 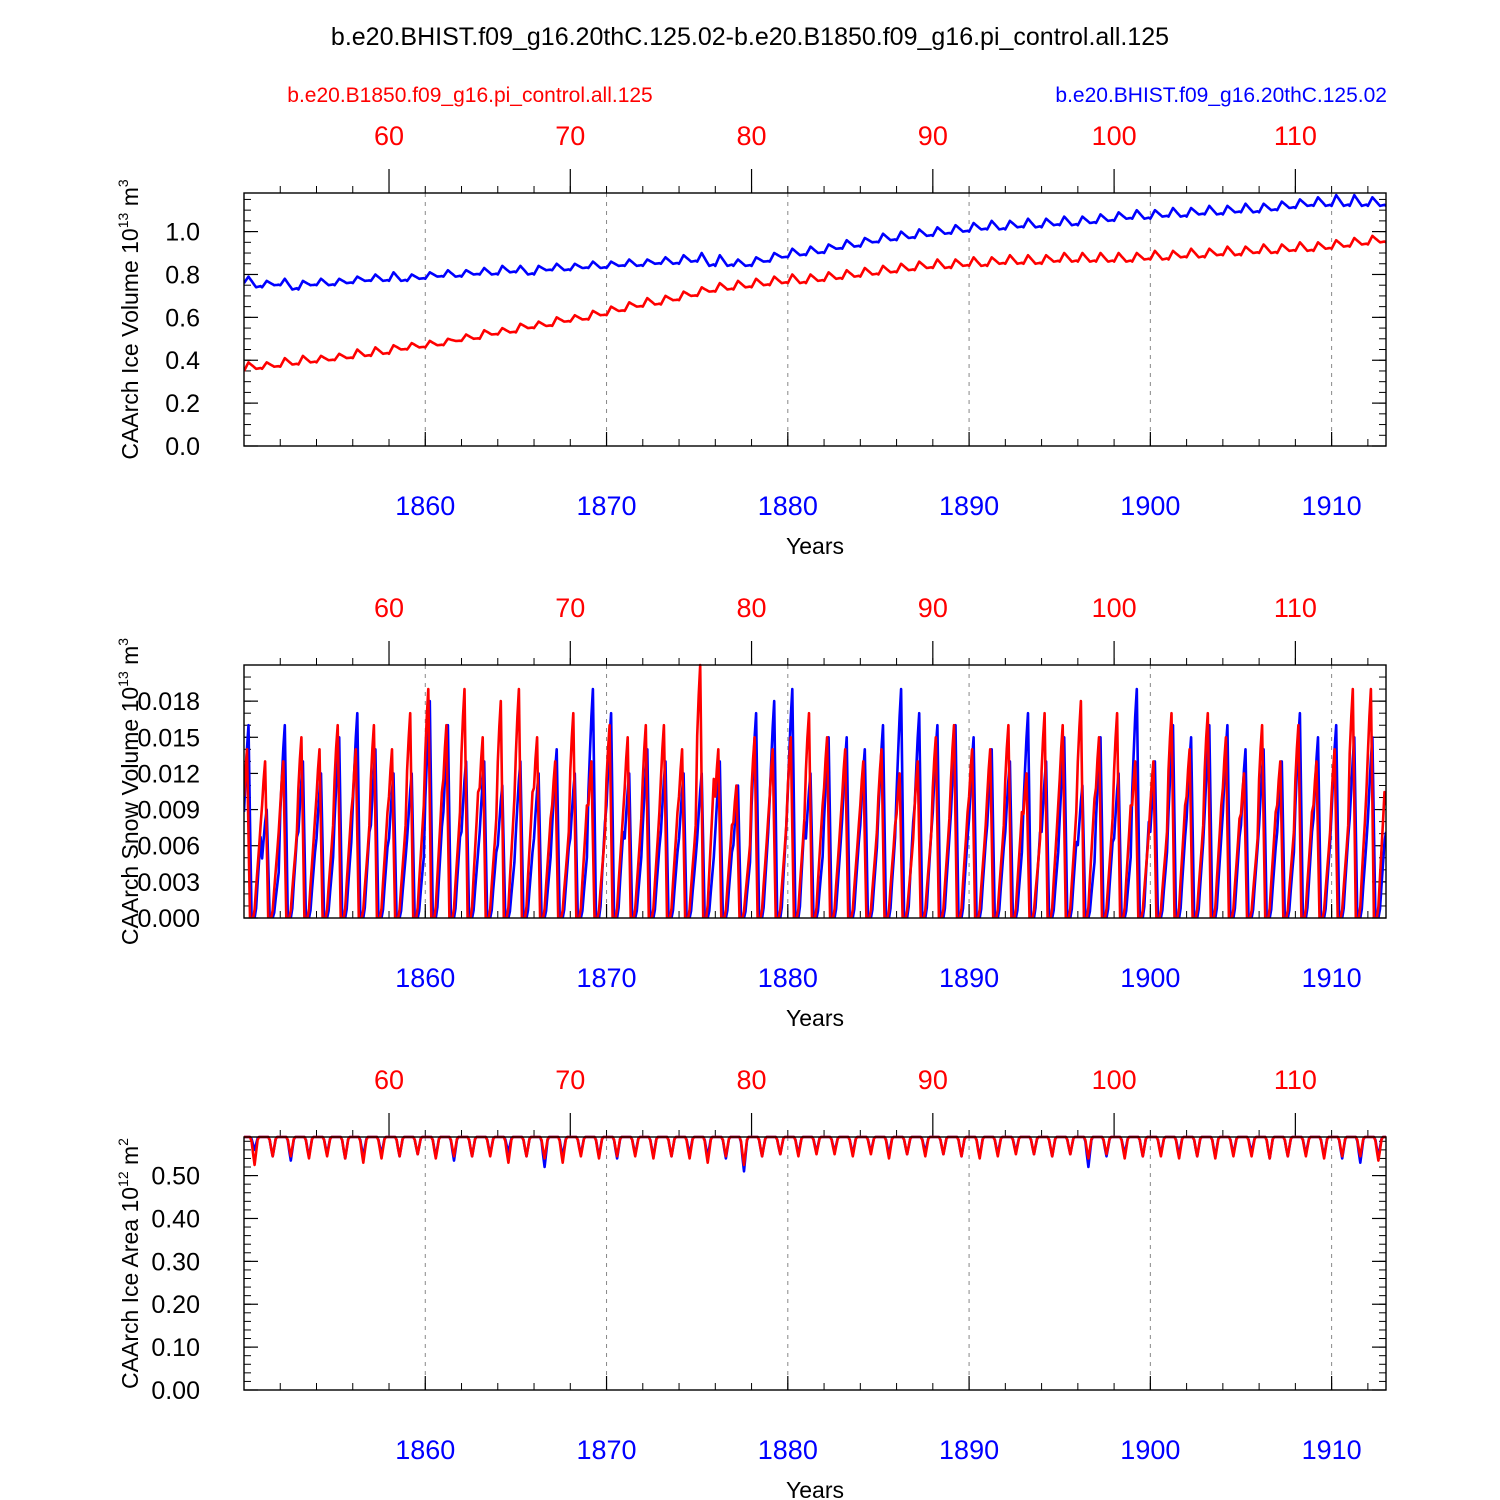 What do you see at coordinates (123, 1142) in the screenshot?
I see `y-axis-label-unit-exp: 2` at bounding box center [123, 1142].